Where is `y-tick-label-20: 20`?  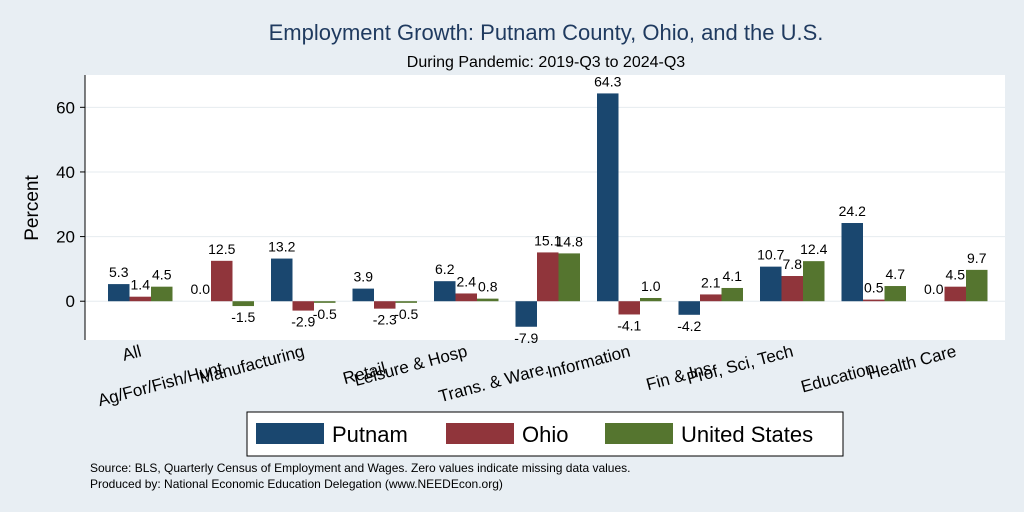 y-tick-label-20: 20 is located at coordinates (65, 237).